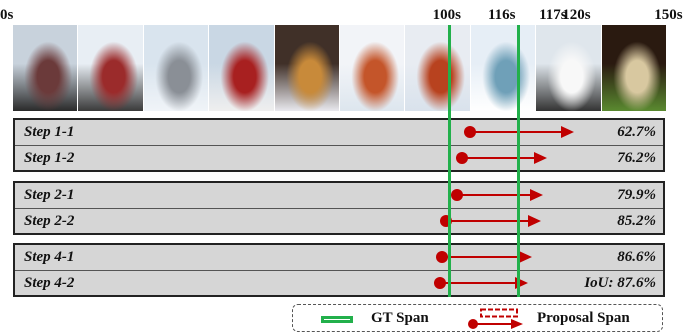 Image resolution: width=689 pixels, height=335 pixels. What do you see at coordinates (49, 220) in the screenshot?
I see `step-label: Step 2-2` at bounding box center [49, 220].